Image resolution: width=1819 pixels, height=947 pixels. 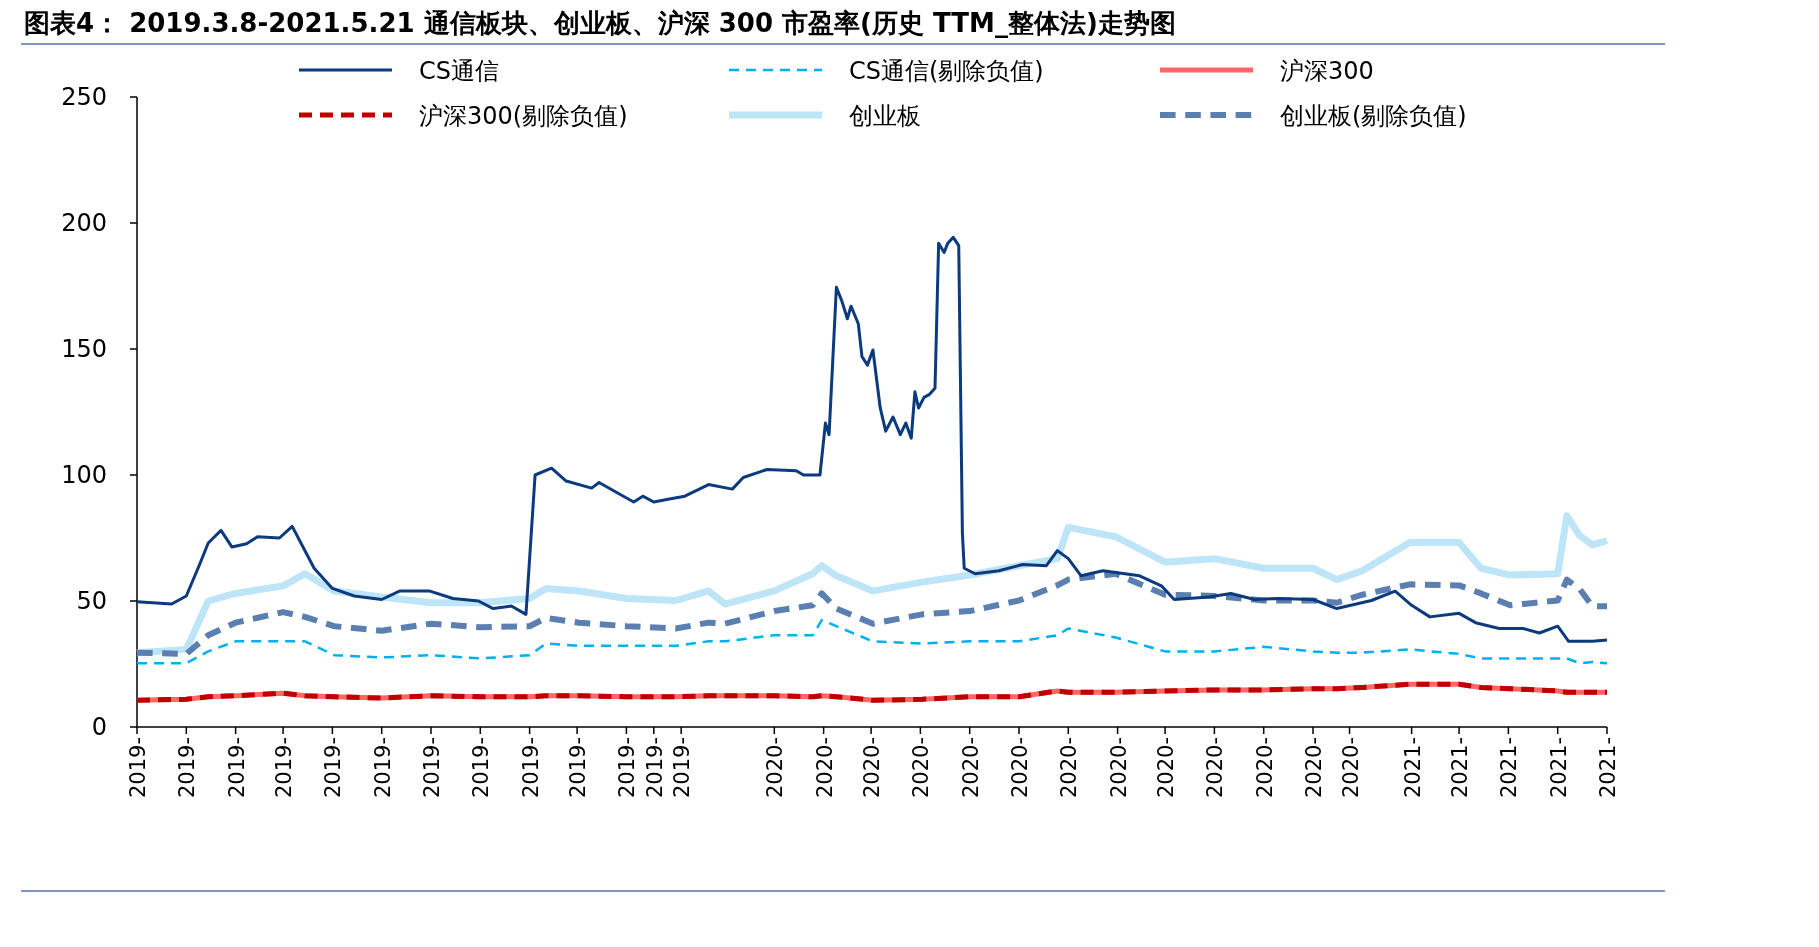 What do you see at coordinates (946, 71) in the screenshot?
I see `legend-label: CS通信(剔除负值)` at bounding box center [946, 71].